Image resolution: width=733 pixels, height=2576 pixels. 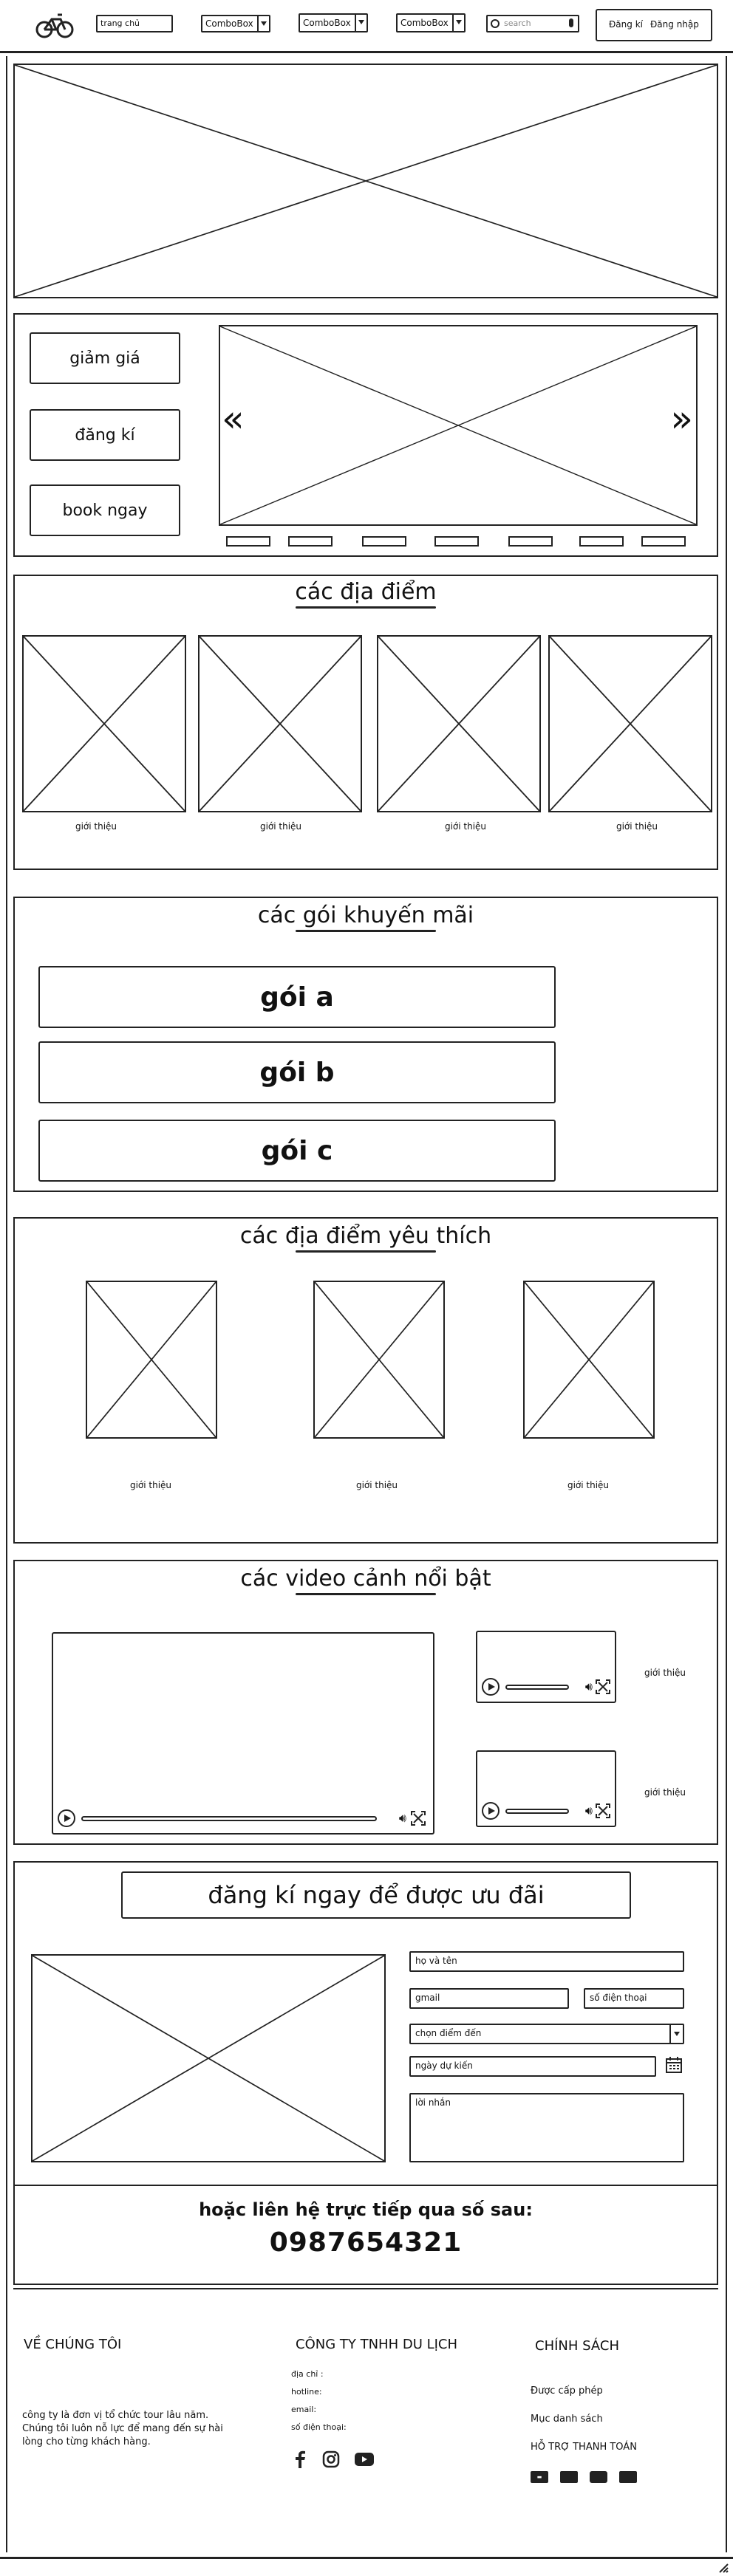 What do you see at coordinates (681, 418) in the screenshot?
I see `slider-next-arrow: »` at bounding box center [681, 418].